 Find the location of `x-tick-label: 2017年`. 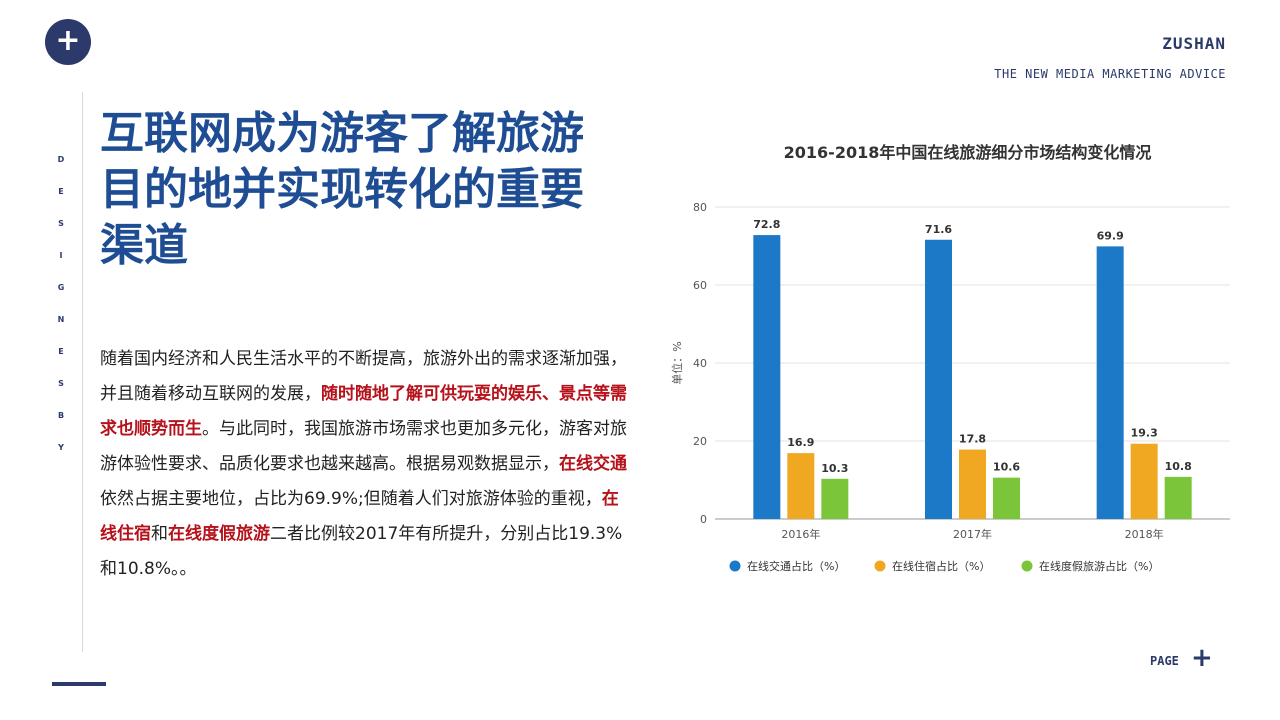

x-tick-label: 2017年 is located at coordinates (972, 534).